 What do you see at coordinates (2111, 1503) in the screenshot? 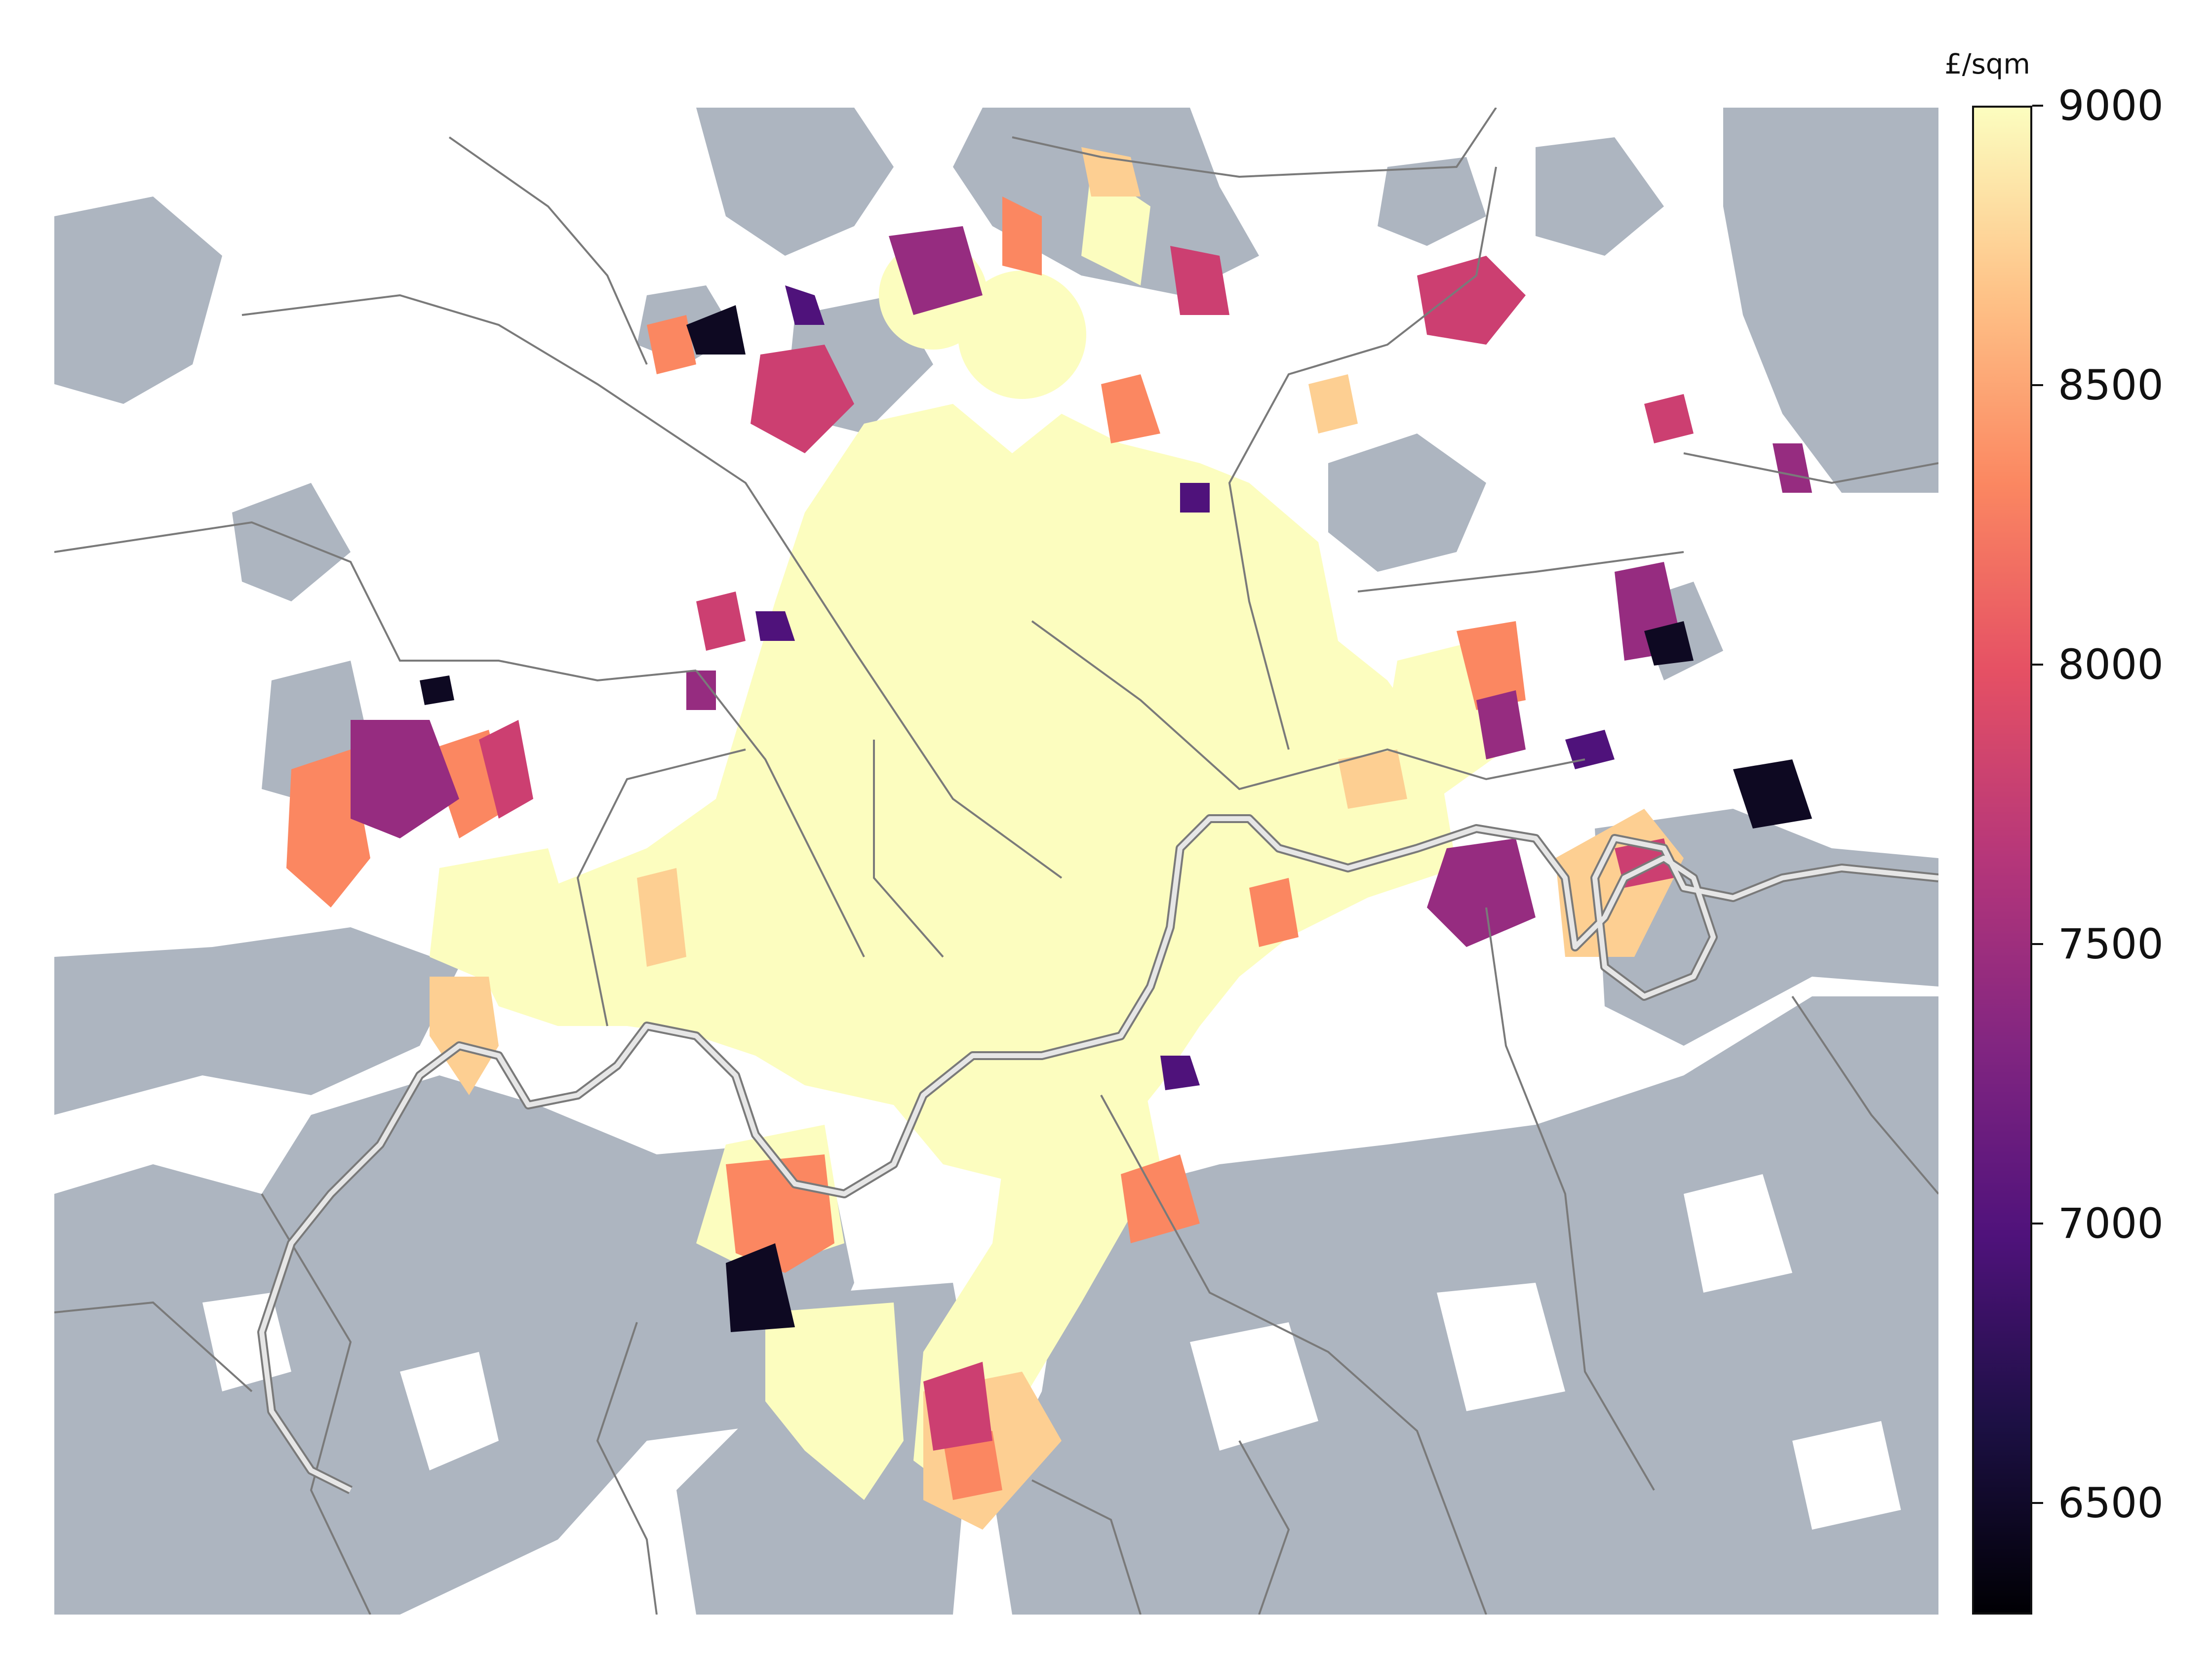
I see `colorbar-tick-label: 6500` at bounding box center [2111, 1503].